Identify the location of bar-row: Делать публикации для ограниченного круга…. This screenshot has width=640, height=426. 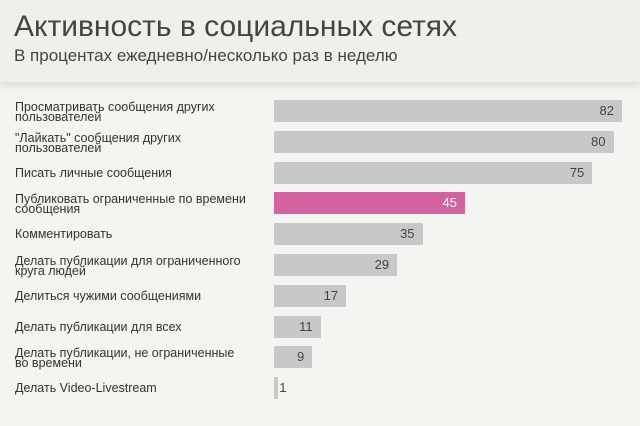
(320, 266).